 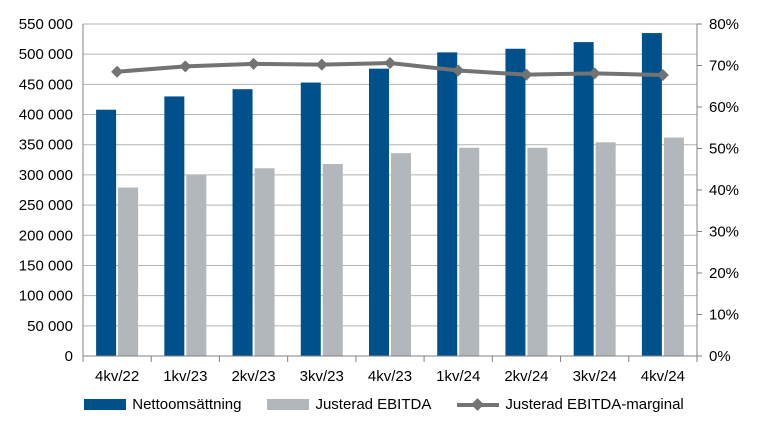 I want to click on legend-item-justerad-ebitda-marginal: Justerad EBITDA-marginal, so click(x=570, y=404).